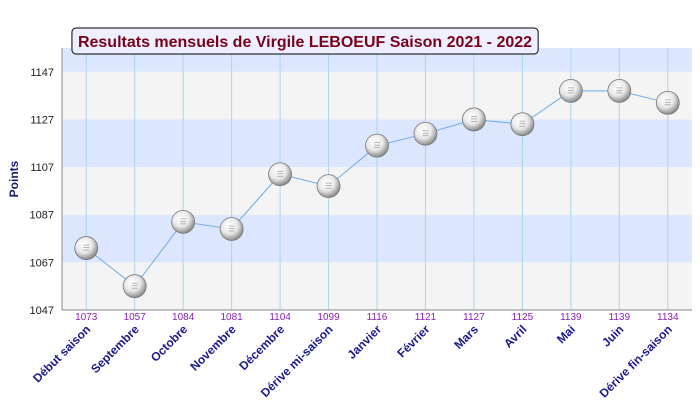 The height and width of the screenshot is (420, 700). What do you see at coordinates (42, 73) in the screenshot?
I see `y-tick-label: 1147` at bounding box center [42, 73].